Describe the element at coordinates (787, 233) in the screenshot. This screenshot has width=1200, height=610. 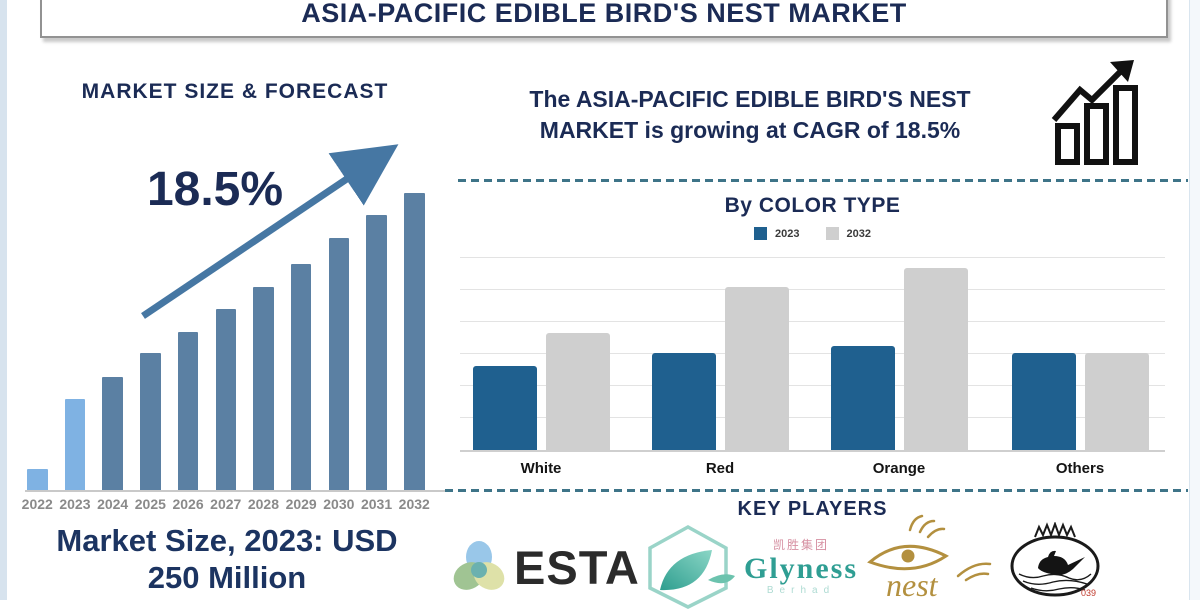
I see `legend-label-2023: 2023` at that location.